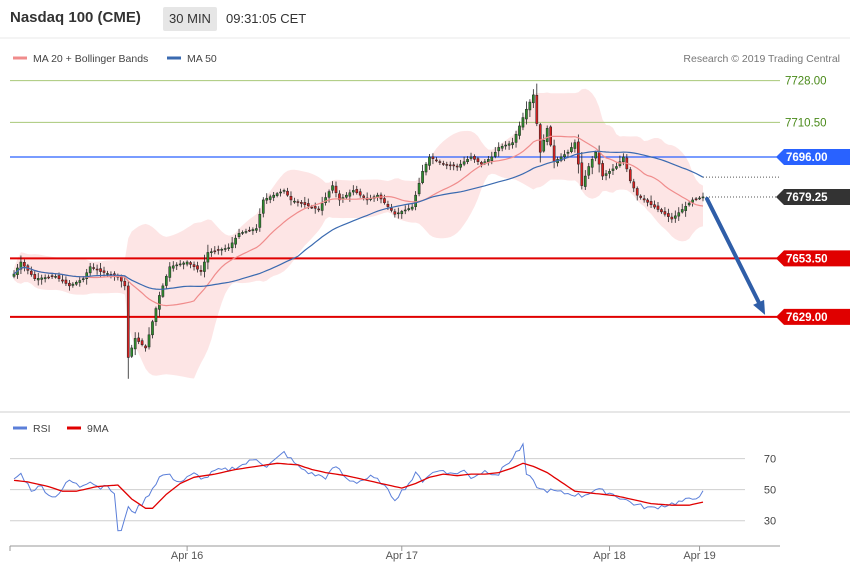 The height and width of the screenshot is (576, 850). I want to click on instrument-title: Nasdaq 100 (CME), so click(75, 17).